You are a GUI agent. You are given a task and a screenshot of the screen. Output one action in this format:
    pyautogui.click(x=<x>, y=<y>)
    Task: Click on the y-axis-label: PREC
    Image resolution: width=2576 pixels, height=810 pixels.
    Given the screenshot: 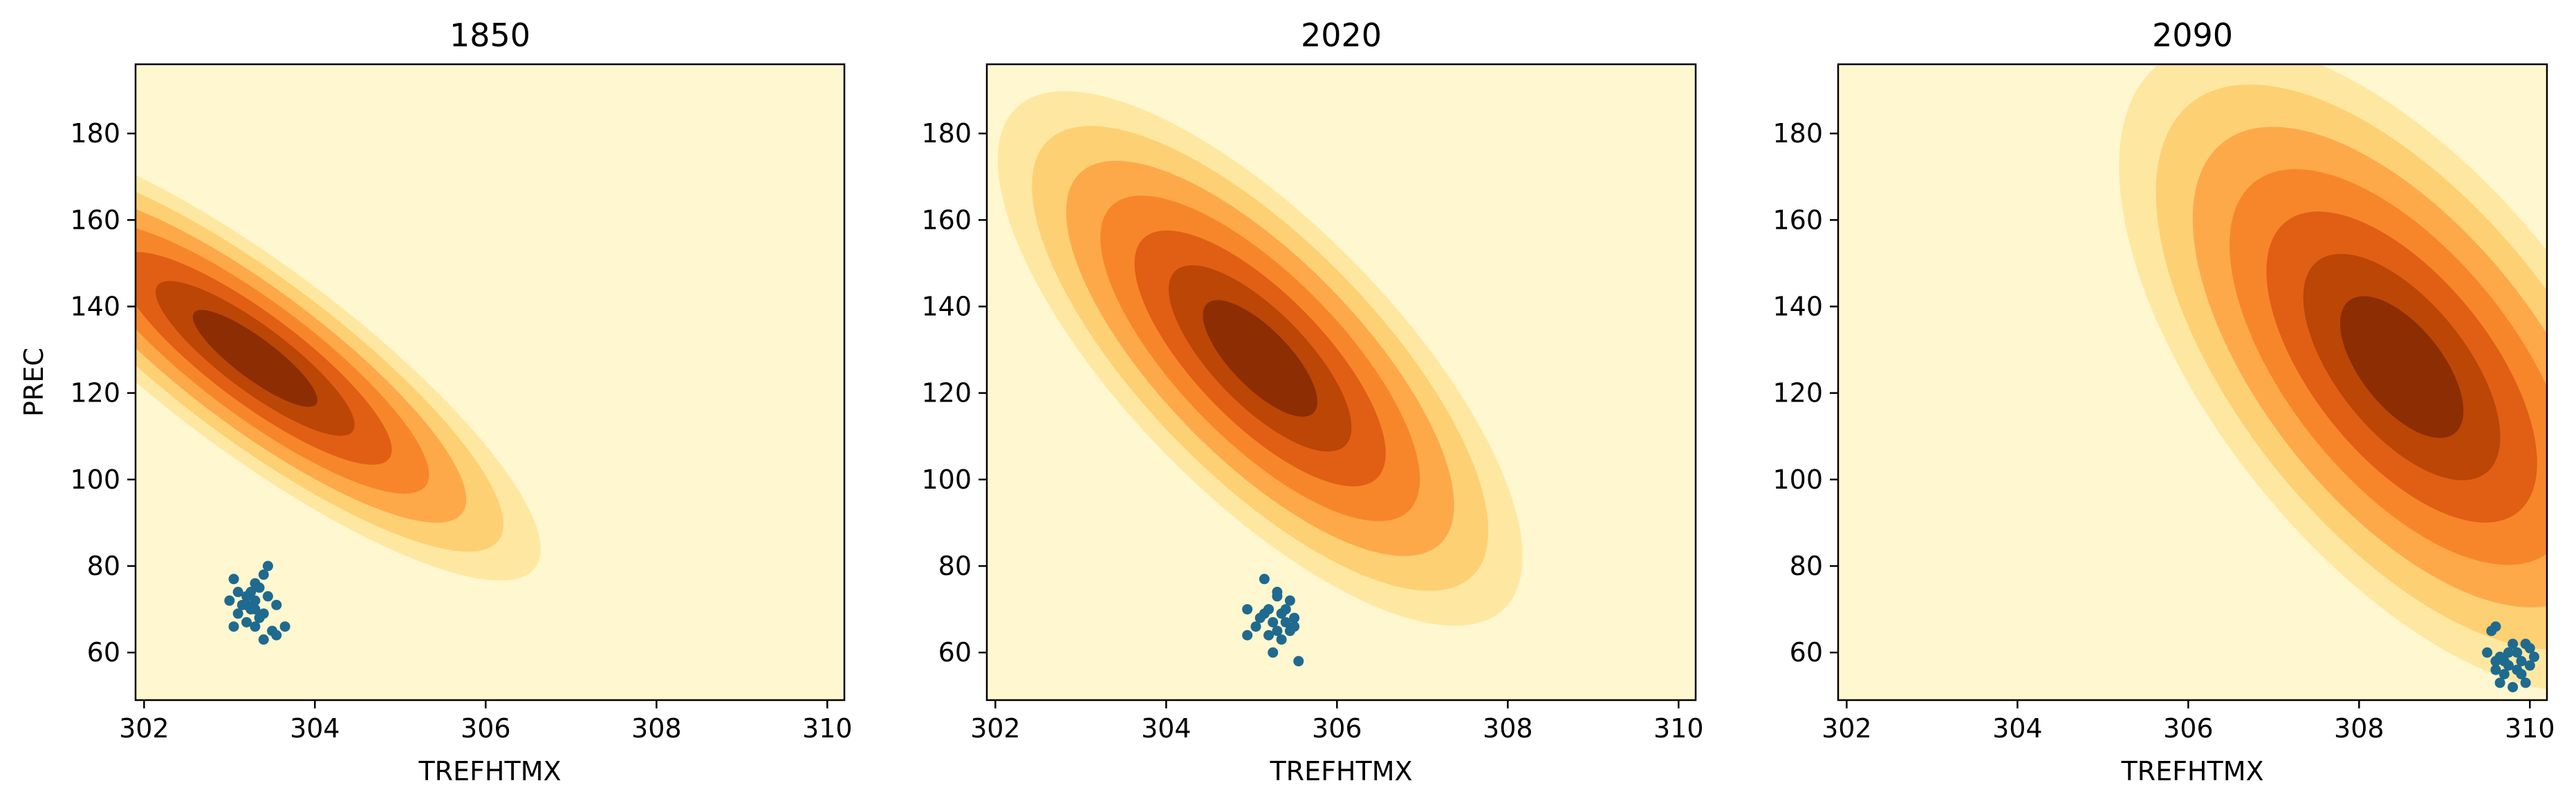 What is the action you would take?
    pyautogui.click(x=34, y=382)
    